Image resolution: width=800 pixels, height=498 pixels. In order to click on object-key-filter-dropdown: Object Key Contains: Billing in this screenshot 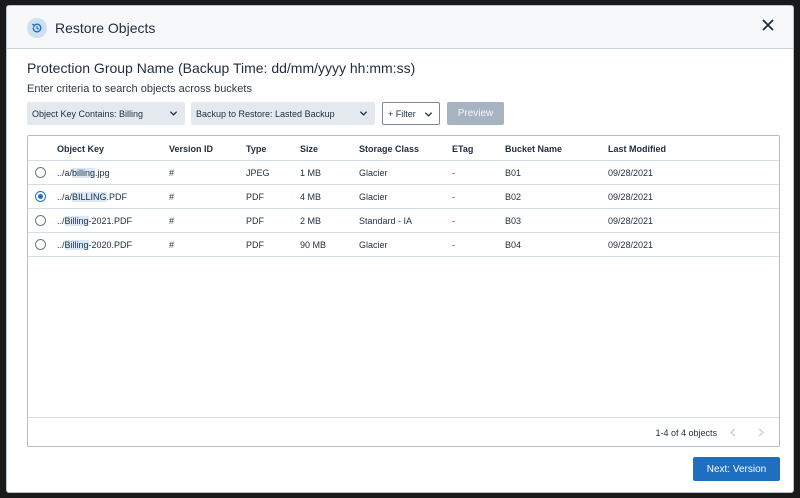, I will do `click(106, 113)`.